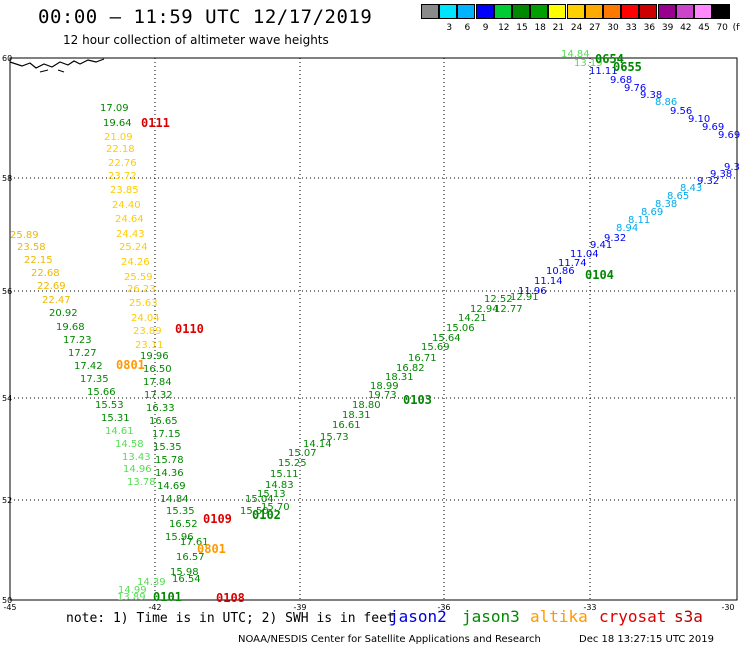 The height and width of the screenshot is (650, 740). Describe the element at coordinates (609, 59) in the screenshot. I see `orbit-time-label: 0654` at that location.